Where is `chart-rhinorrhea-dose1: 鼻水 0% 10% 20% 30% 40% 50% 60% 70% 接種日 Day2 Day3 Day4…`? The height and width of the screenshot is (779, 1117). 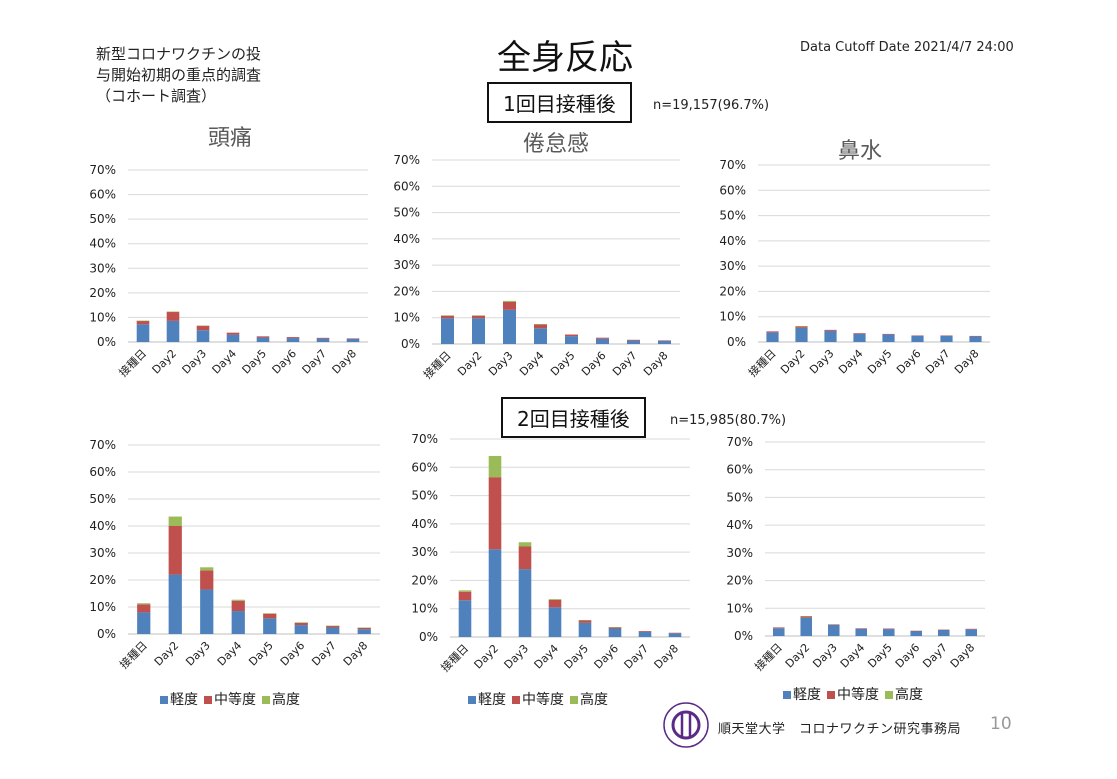
chart-rhinorrhea-dose1: 鼻水 0% 10% 20% 30% 40% 50% 60% 70% 接種日 Day2 Day3 Day4… is located at coordinates (854, 259).